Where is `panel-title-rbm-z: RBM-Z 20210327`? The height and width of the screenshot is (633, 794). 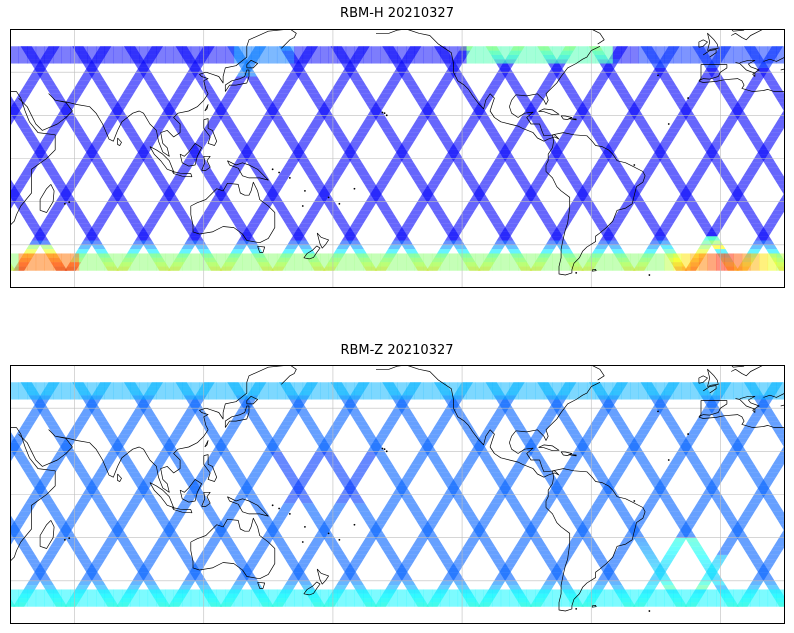 panel-title-rbm-z: RBM-Z 20210327 is located at coordinates (397, 350).